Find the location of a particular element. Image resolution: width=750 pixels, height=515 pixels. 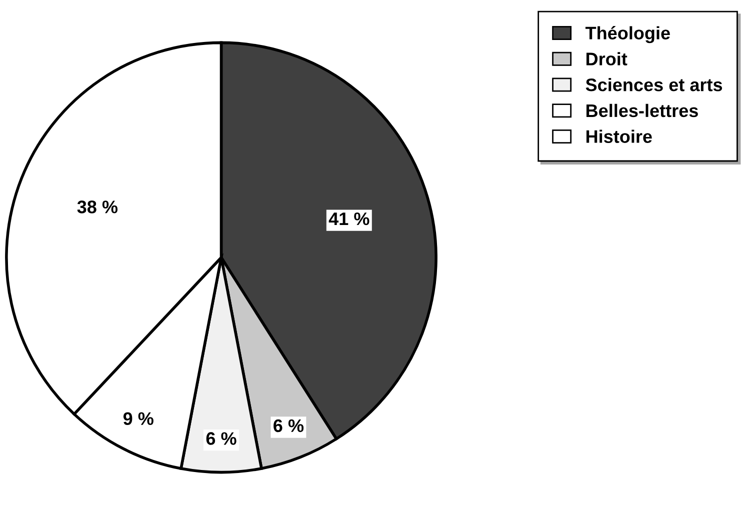

legend-label: Théologie is located at coordinates (627, 35).